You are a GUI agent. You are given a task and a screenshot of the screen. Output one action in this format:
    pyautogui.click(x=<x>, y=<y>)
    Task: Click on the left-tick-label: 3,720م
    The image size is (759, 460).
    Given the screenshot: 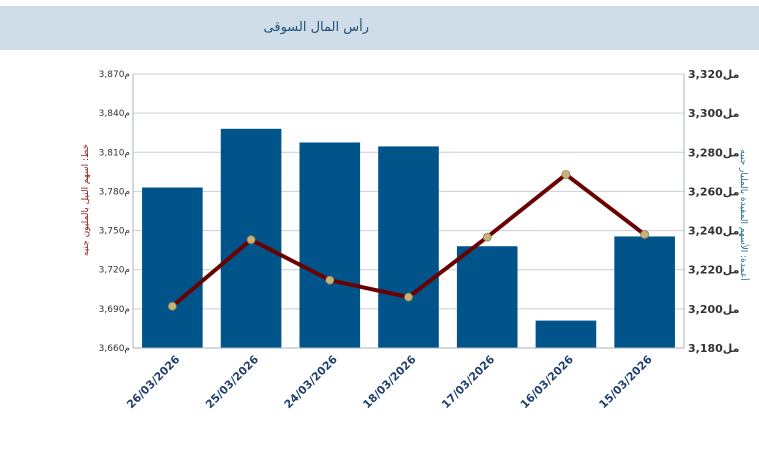 What is the action you would take?
    pyautogui.click(x=114, y=271)
    